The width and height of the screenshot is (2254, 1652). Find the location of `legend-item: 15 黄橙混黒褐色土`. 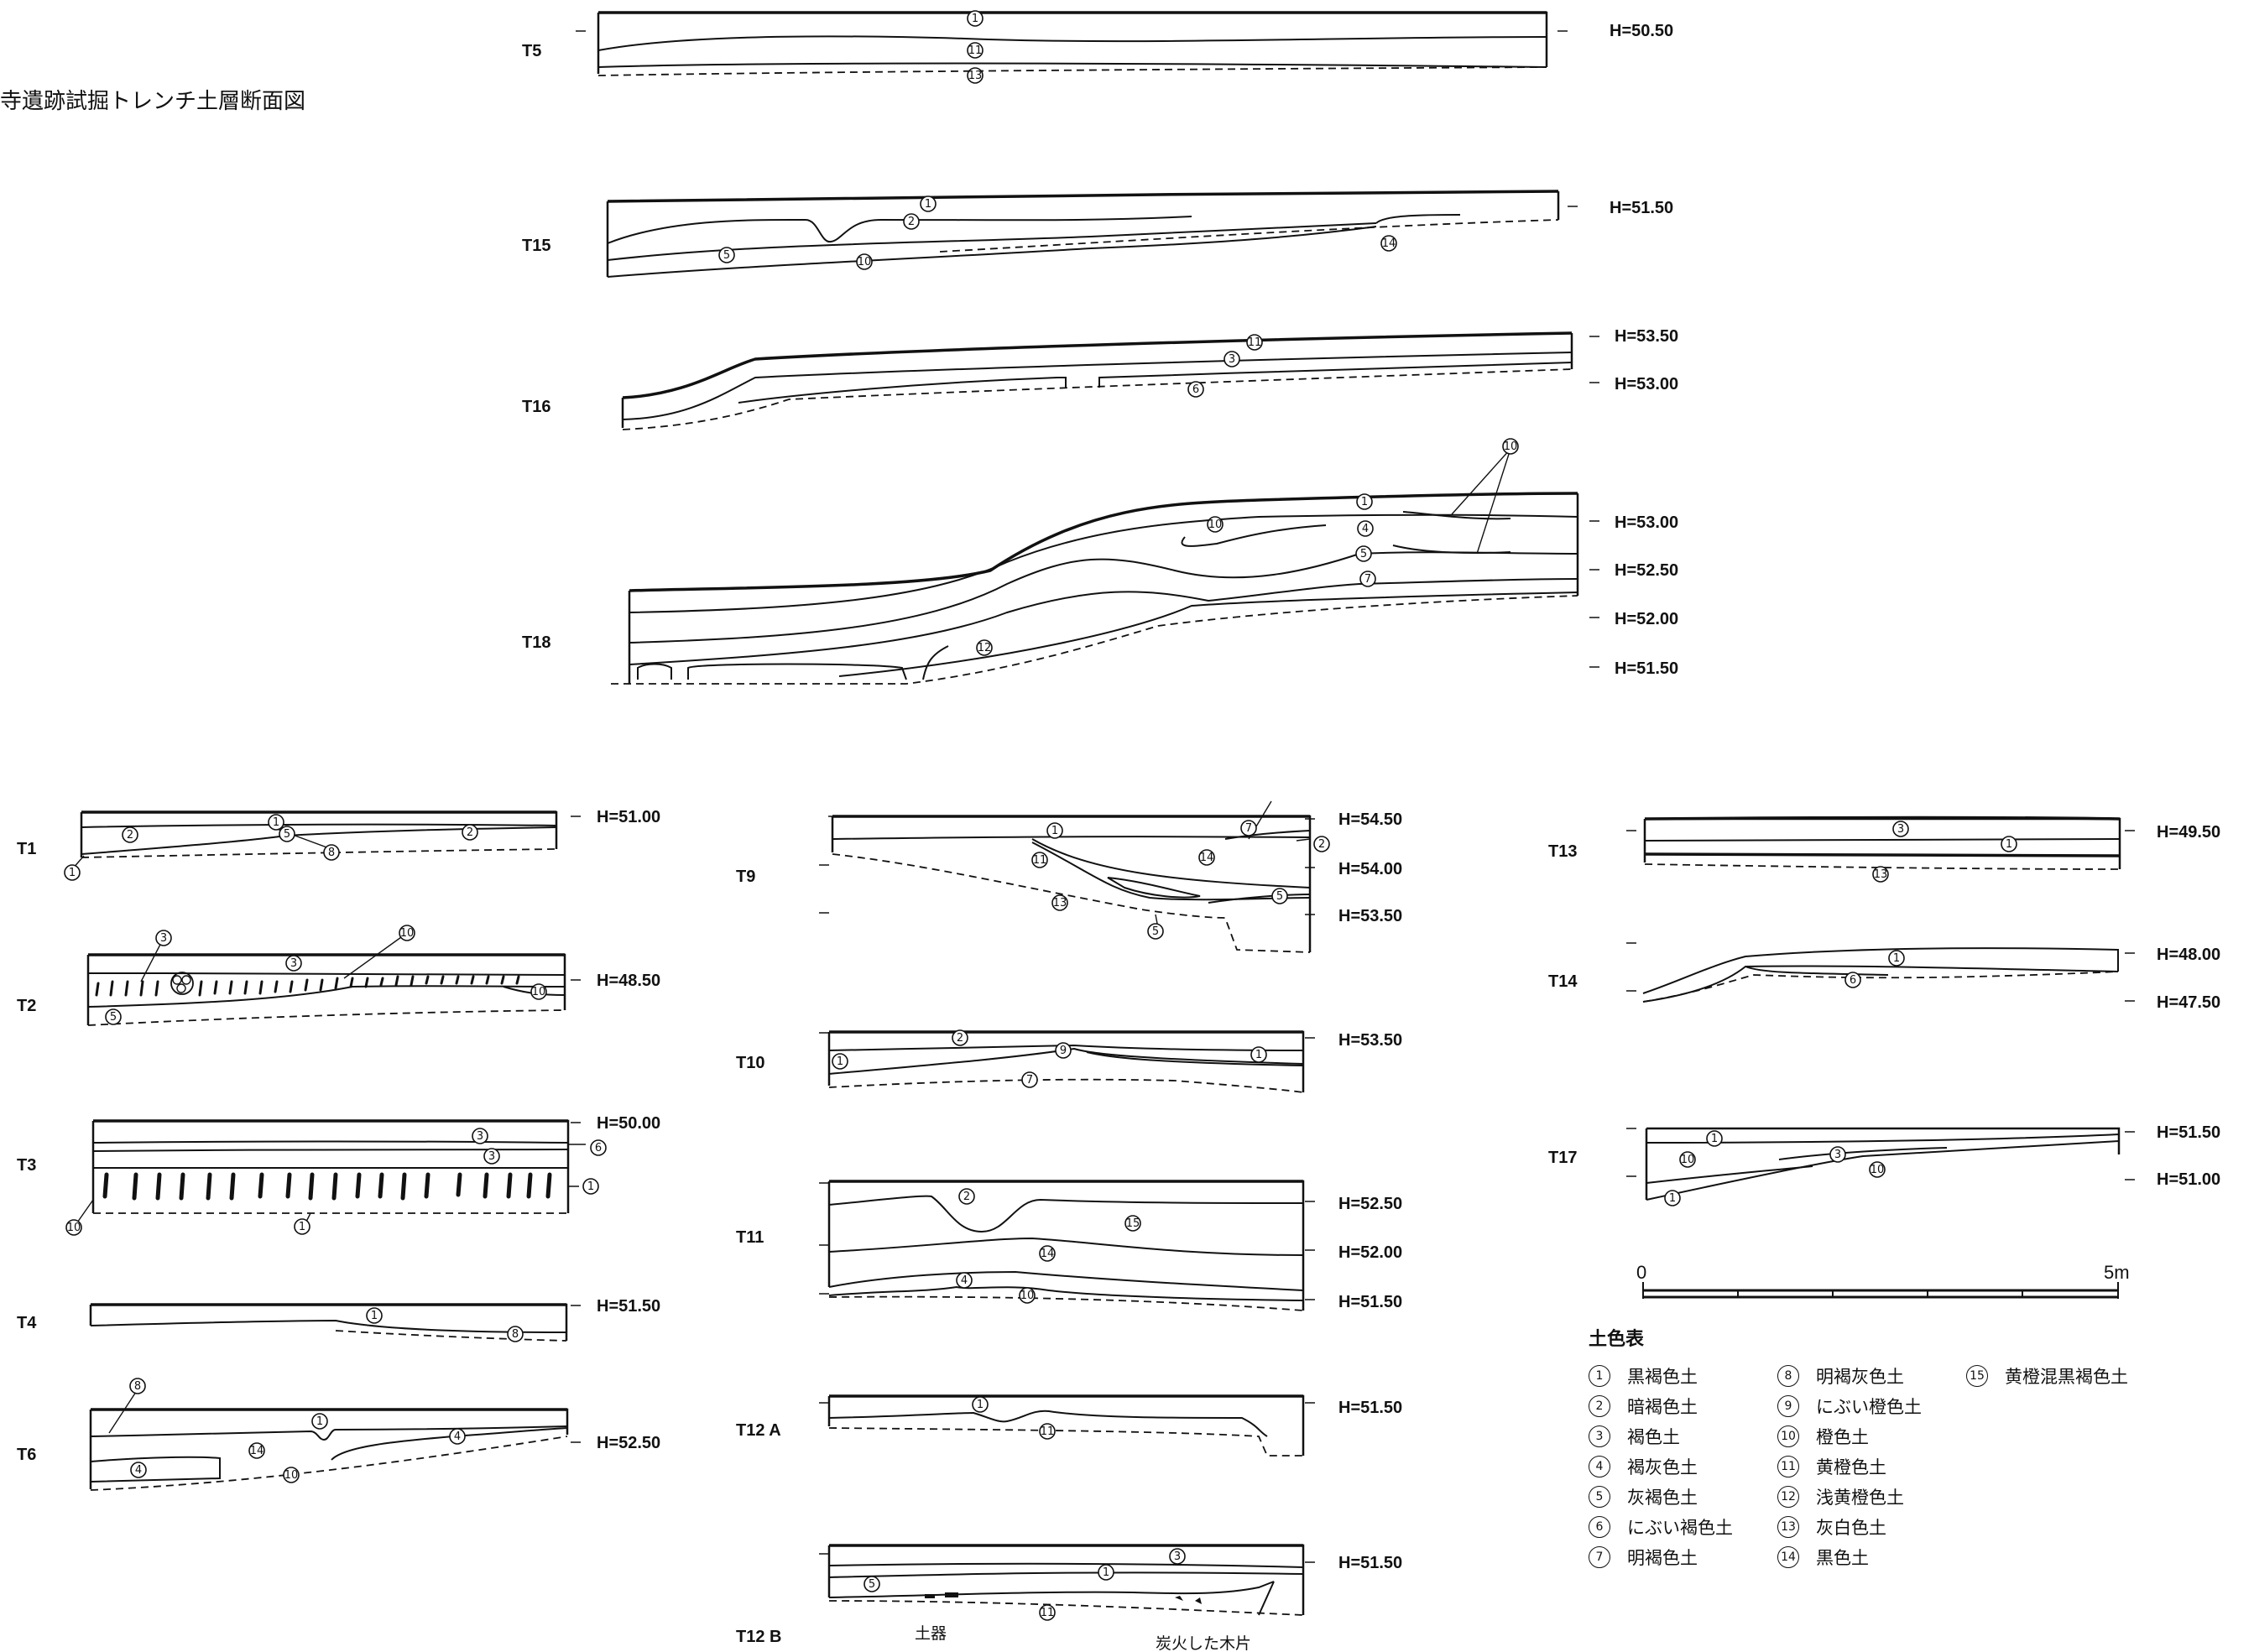

legend-item: 15 黄橙混黒褐色土 is located at coordinates (2092, 1376).